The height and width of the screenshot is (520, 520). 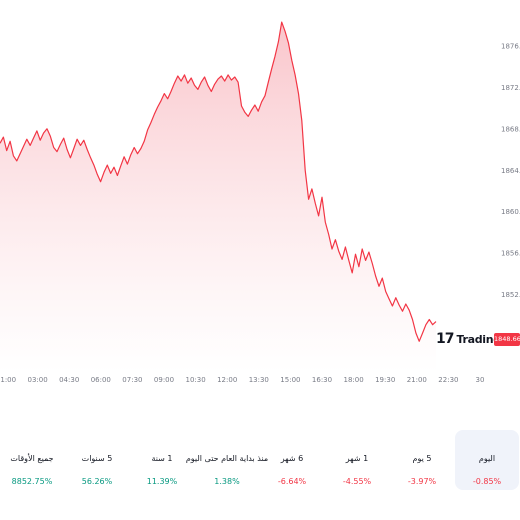 What do you see at coordinates (38, 380) in the screenshot?
I see `x-tick-label: 03:00` at bounding box center [38, 380].